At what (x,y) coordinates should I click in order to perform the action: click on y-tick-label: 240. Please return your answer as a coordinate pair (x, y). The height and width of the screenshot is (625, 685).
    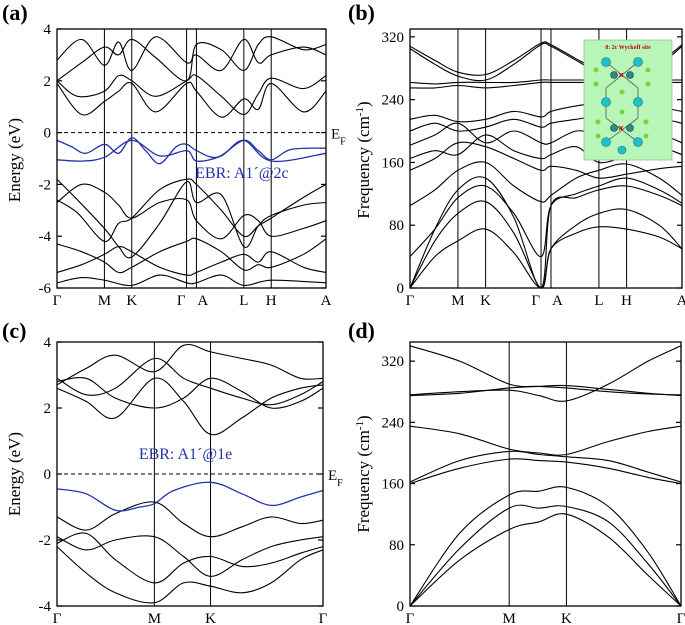
    Looking at the image, I should click on (393, 101).